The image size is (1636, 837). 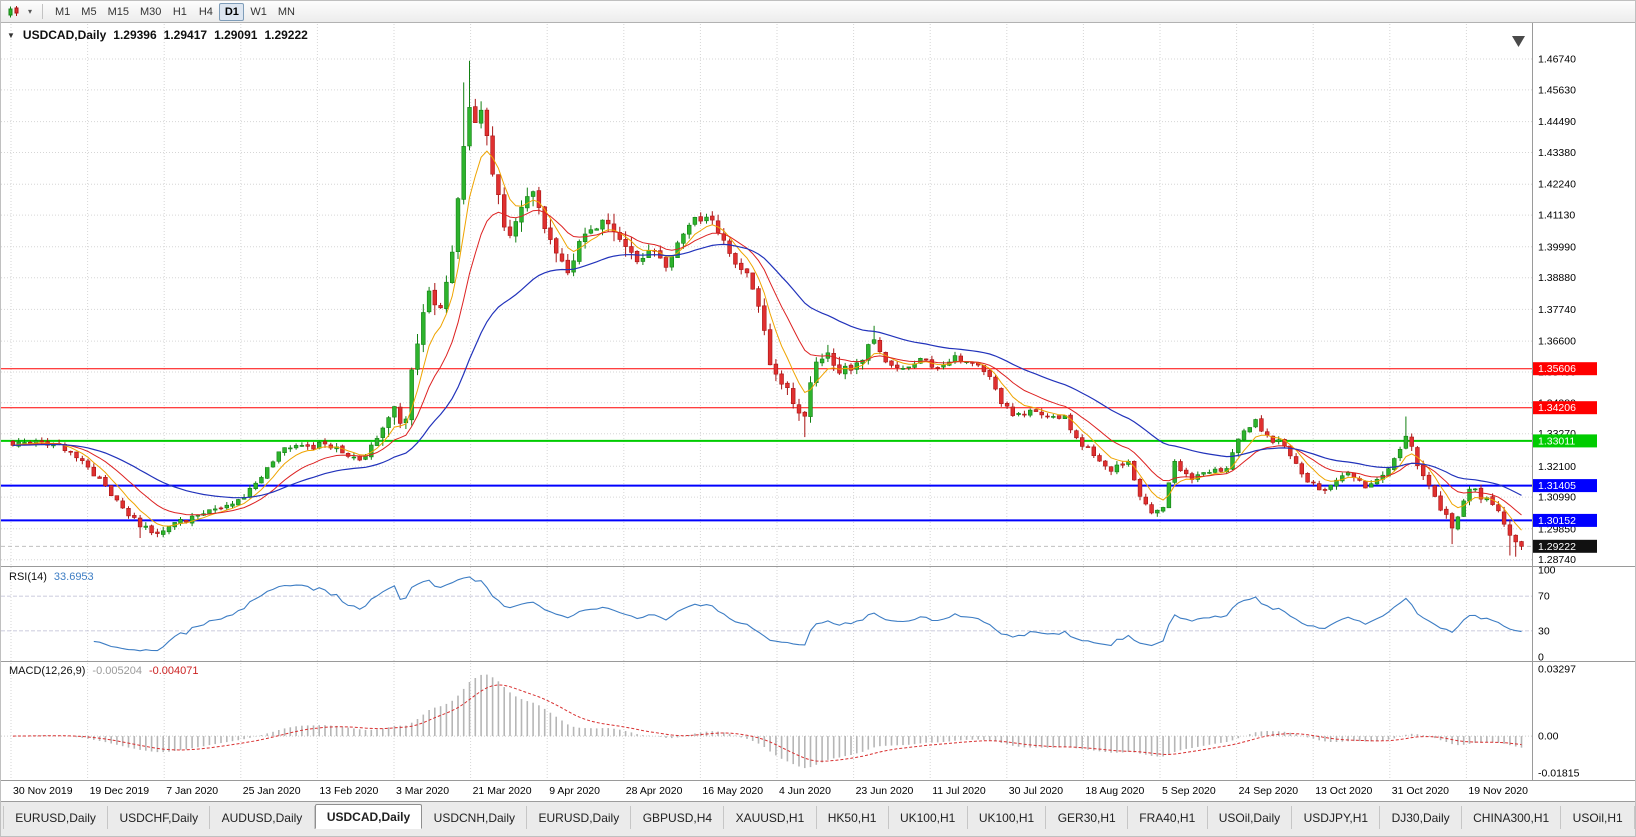 What do you see at coordinates (232, 11) in the screenshot?
I see `timeframe-button-d1: D1` at bounding box center [232, 11].